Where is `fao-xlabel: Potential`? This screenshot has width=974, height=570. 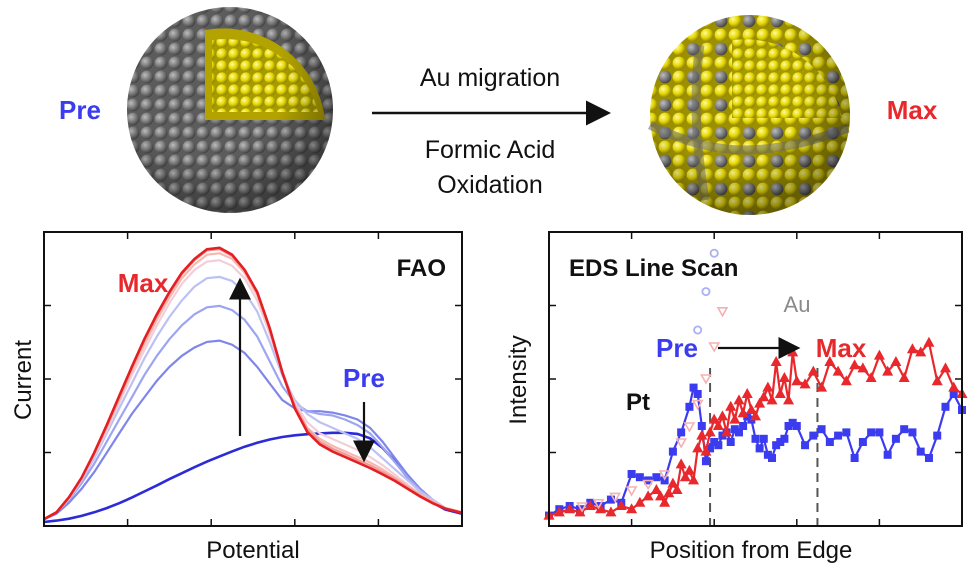 fao-xlabel: Potential is located at coordinates (252, 550).